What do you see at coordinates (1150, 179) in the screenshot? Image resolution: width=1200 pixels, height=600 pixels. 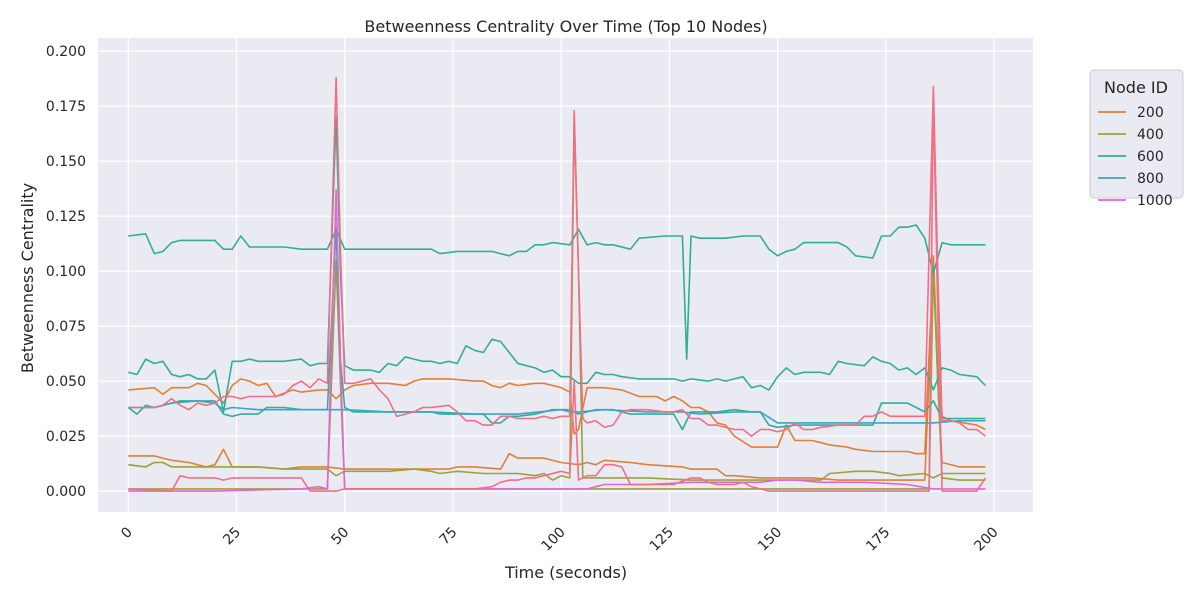 I see `legend-label: 800` at bounding box center [1150, 179].